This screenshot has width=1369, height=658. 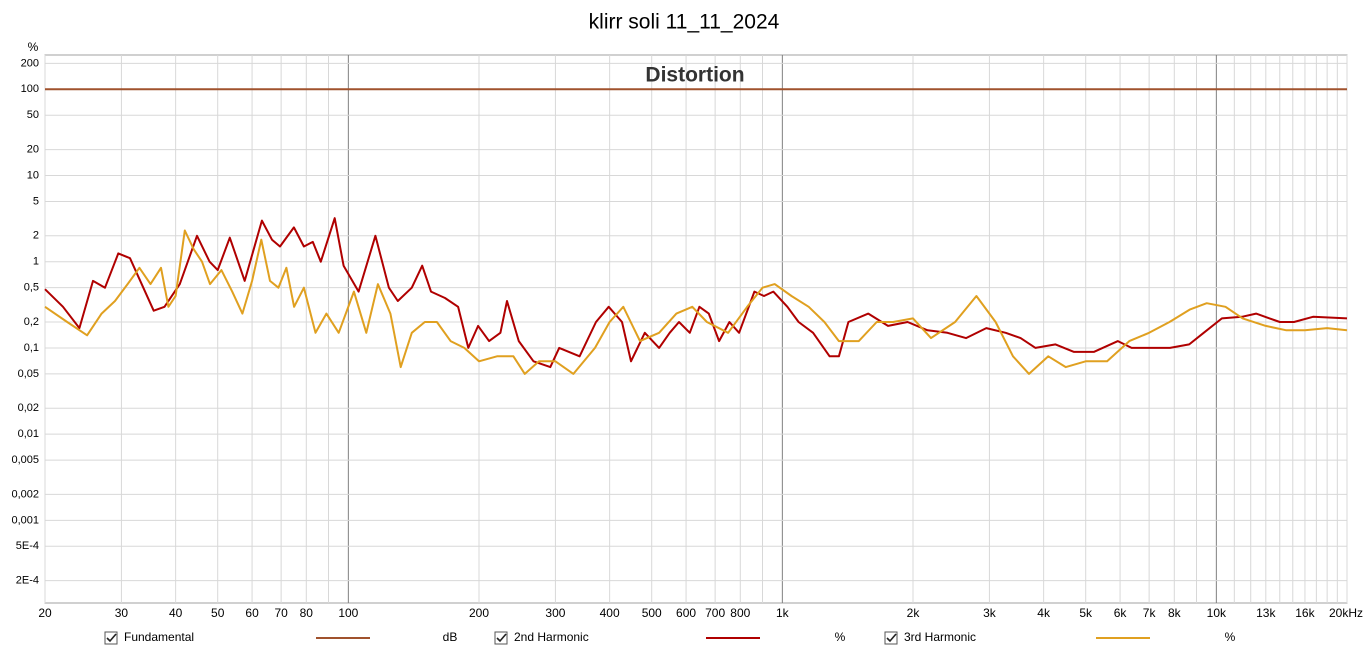 What do you see at coordinates (28, 408) in the screenshot?
I see `y-tick-label: 0,02` at bounding box center [28, 408].